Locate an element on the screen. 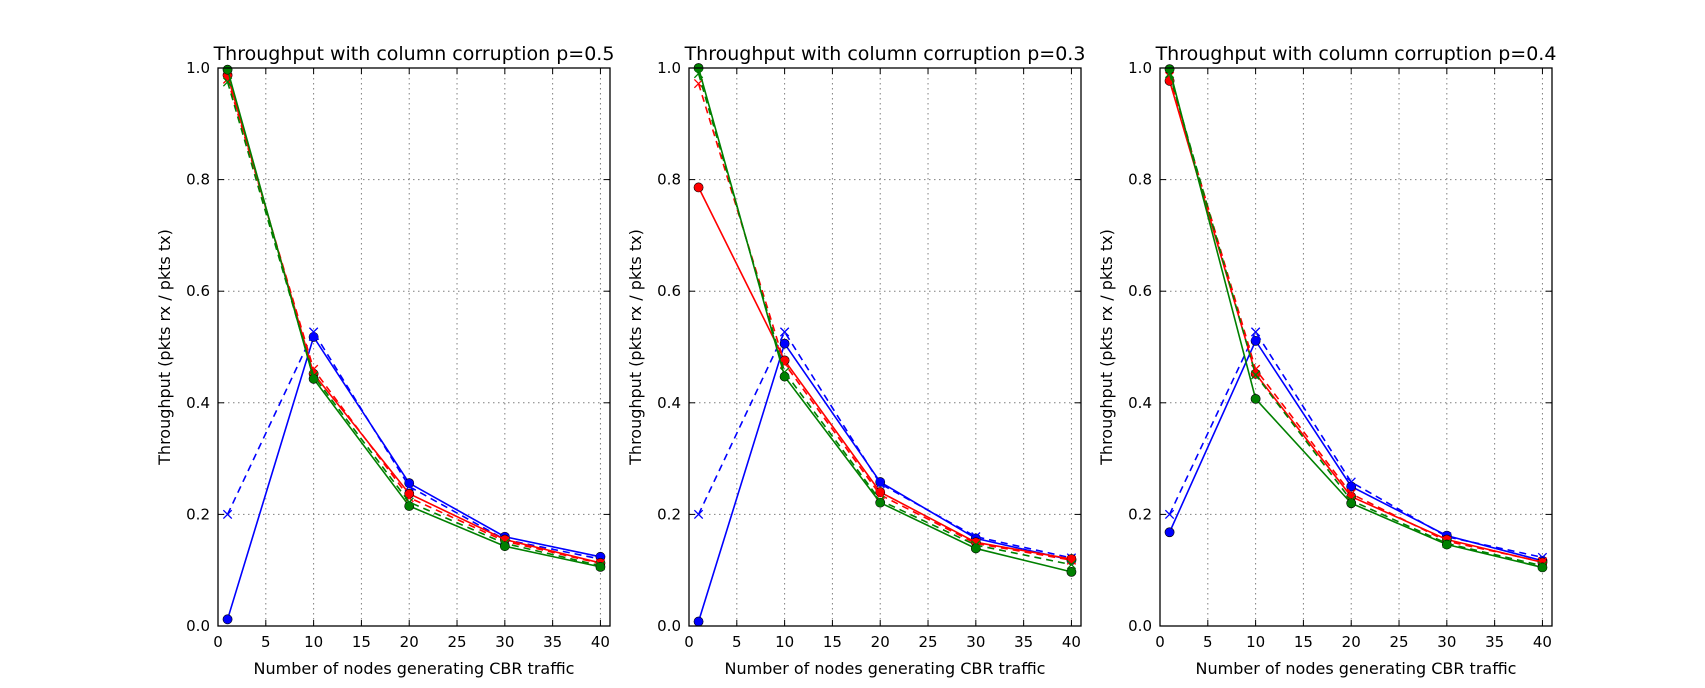 This screenshot has width=1705, height=688. chart-title: Throughput with column corruption p=0.3 is located at coordinates (885, 54).